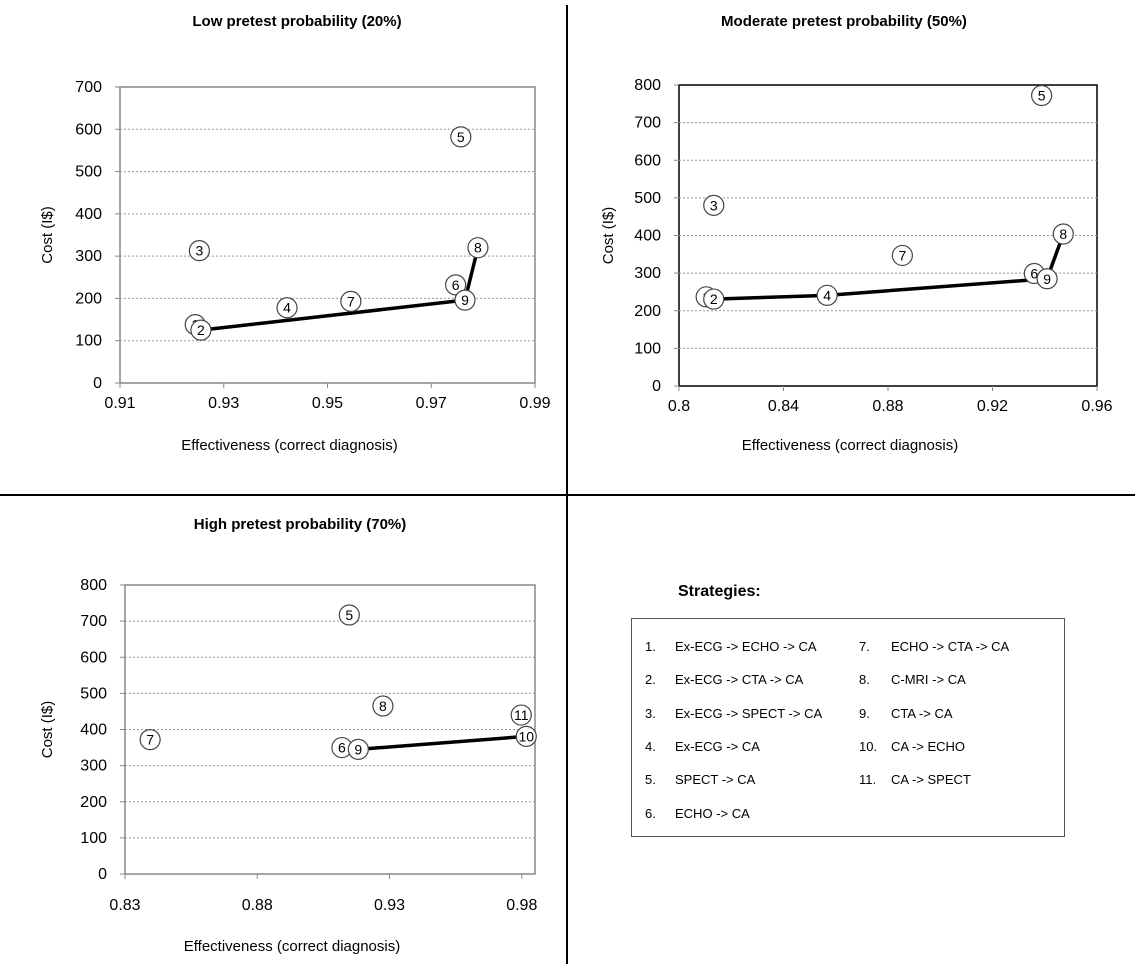 This screenshot has width=1135, height=964. Describe the element at coordinates (1063, 234) in the screenshot. I see `marker-label: 8` at that location.